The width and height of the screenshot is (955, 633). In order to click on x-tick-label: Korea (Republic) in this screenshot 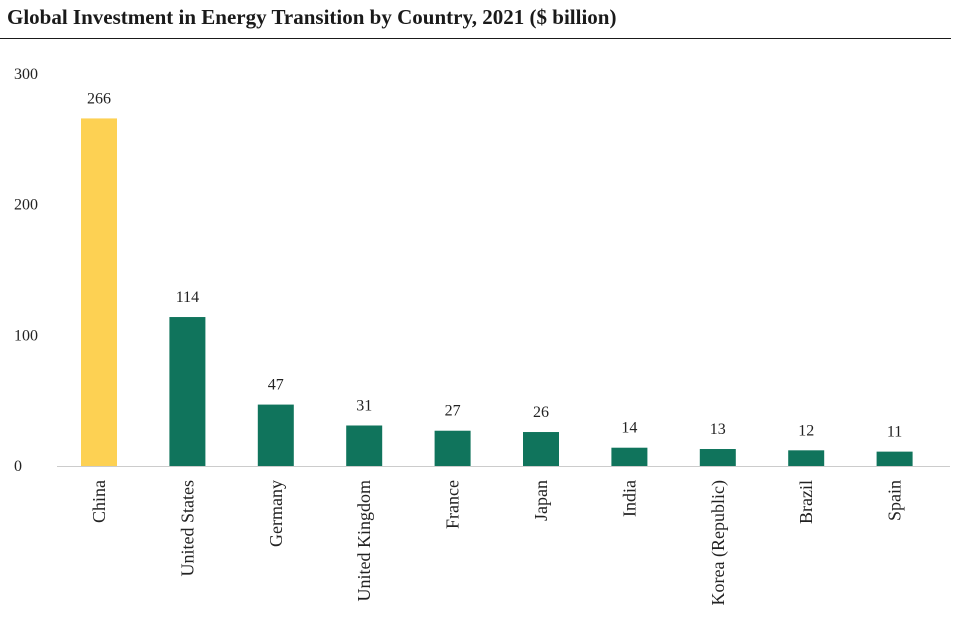, I will do `click(718, 542)`.